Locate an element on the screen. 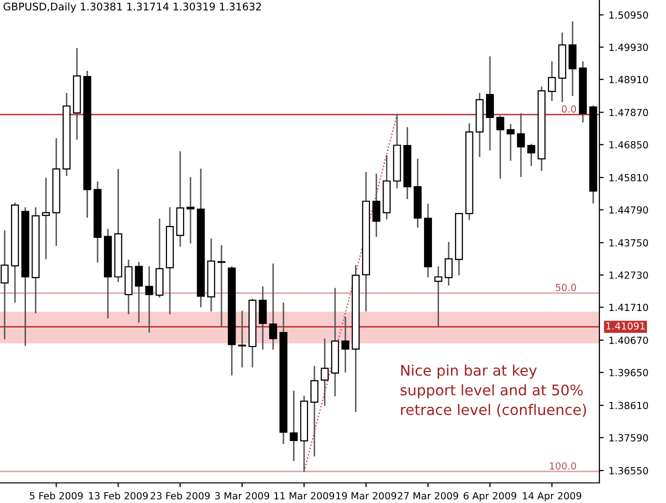 Image resolution: width=666 pixels, height=503 pixels. y-tick-label: 1.50950 is located at coordinates (628, 15).